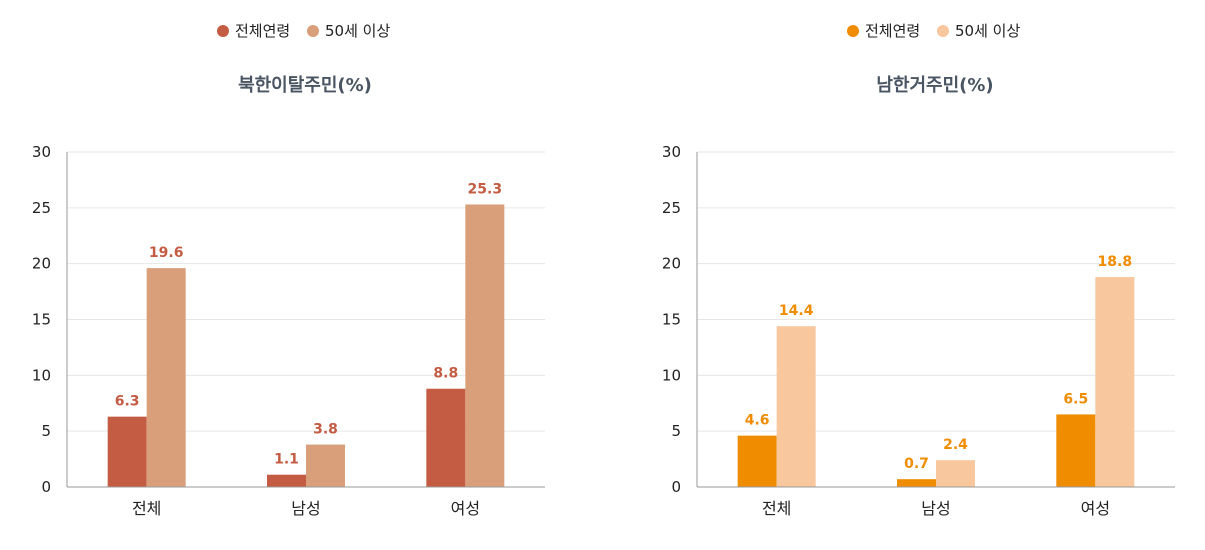  Describe the element at coordinates (305, 85) in the screenshot. I see `chart-title: 북한이탈주민(%)` at that location.